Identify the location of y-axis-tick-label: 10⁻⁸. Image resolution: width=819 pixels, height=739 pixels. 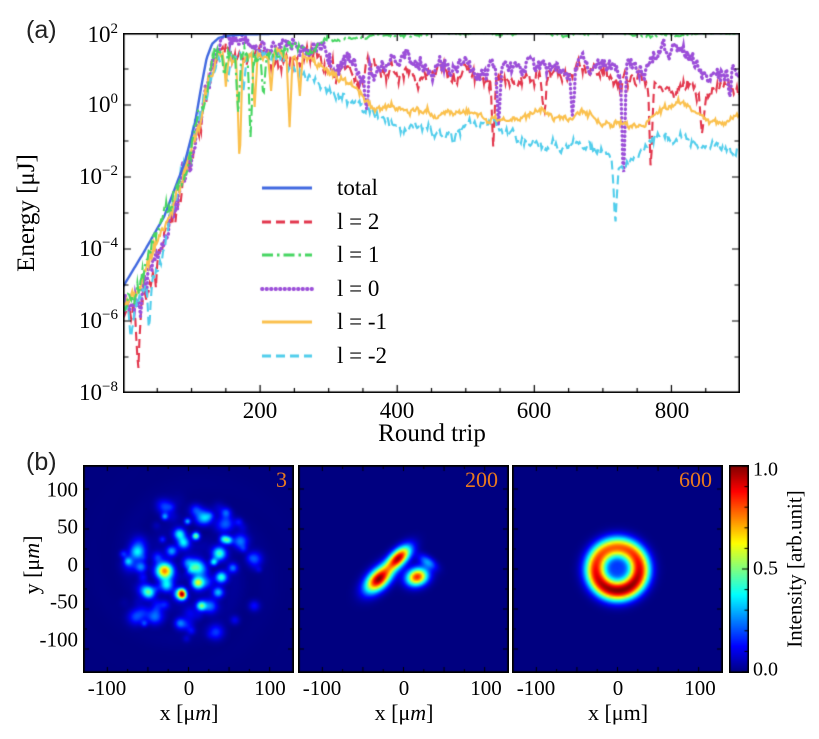
(98, 392).